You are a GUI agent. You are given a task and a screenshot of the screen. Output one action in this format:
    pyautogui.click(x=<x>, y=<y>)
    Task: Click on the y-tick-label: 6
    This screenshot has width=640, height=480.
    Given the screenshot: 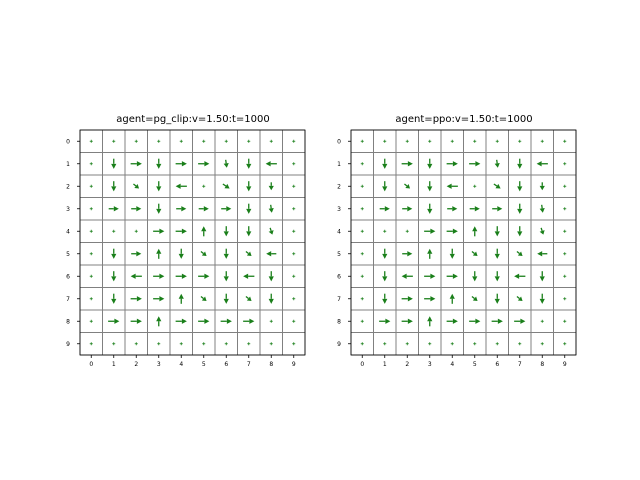 What is the action you would take?
    pyautogui.click(x=339, y=276)
    